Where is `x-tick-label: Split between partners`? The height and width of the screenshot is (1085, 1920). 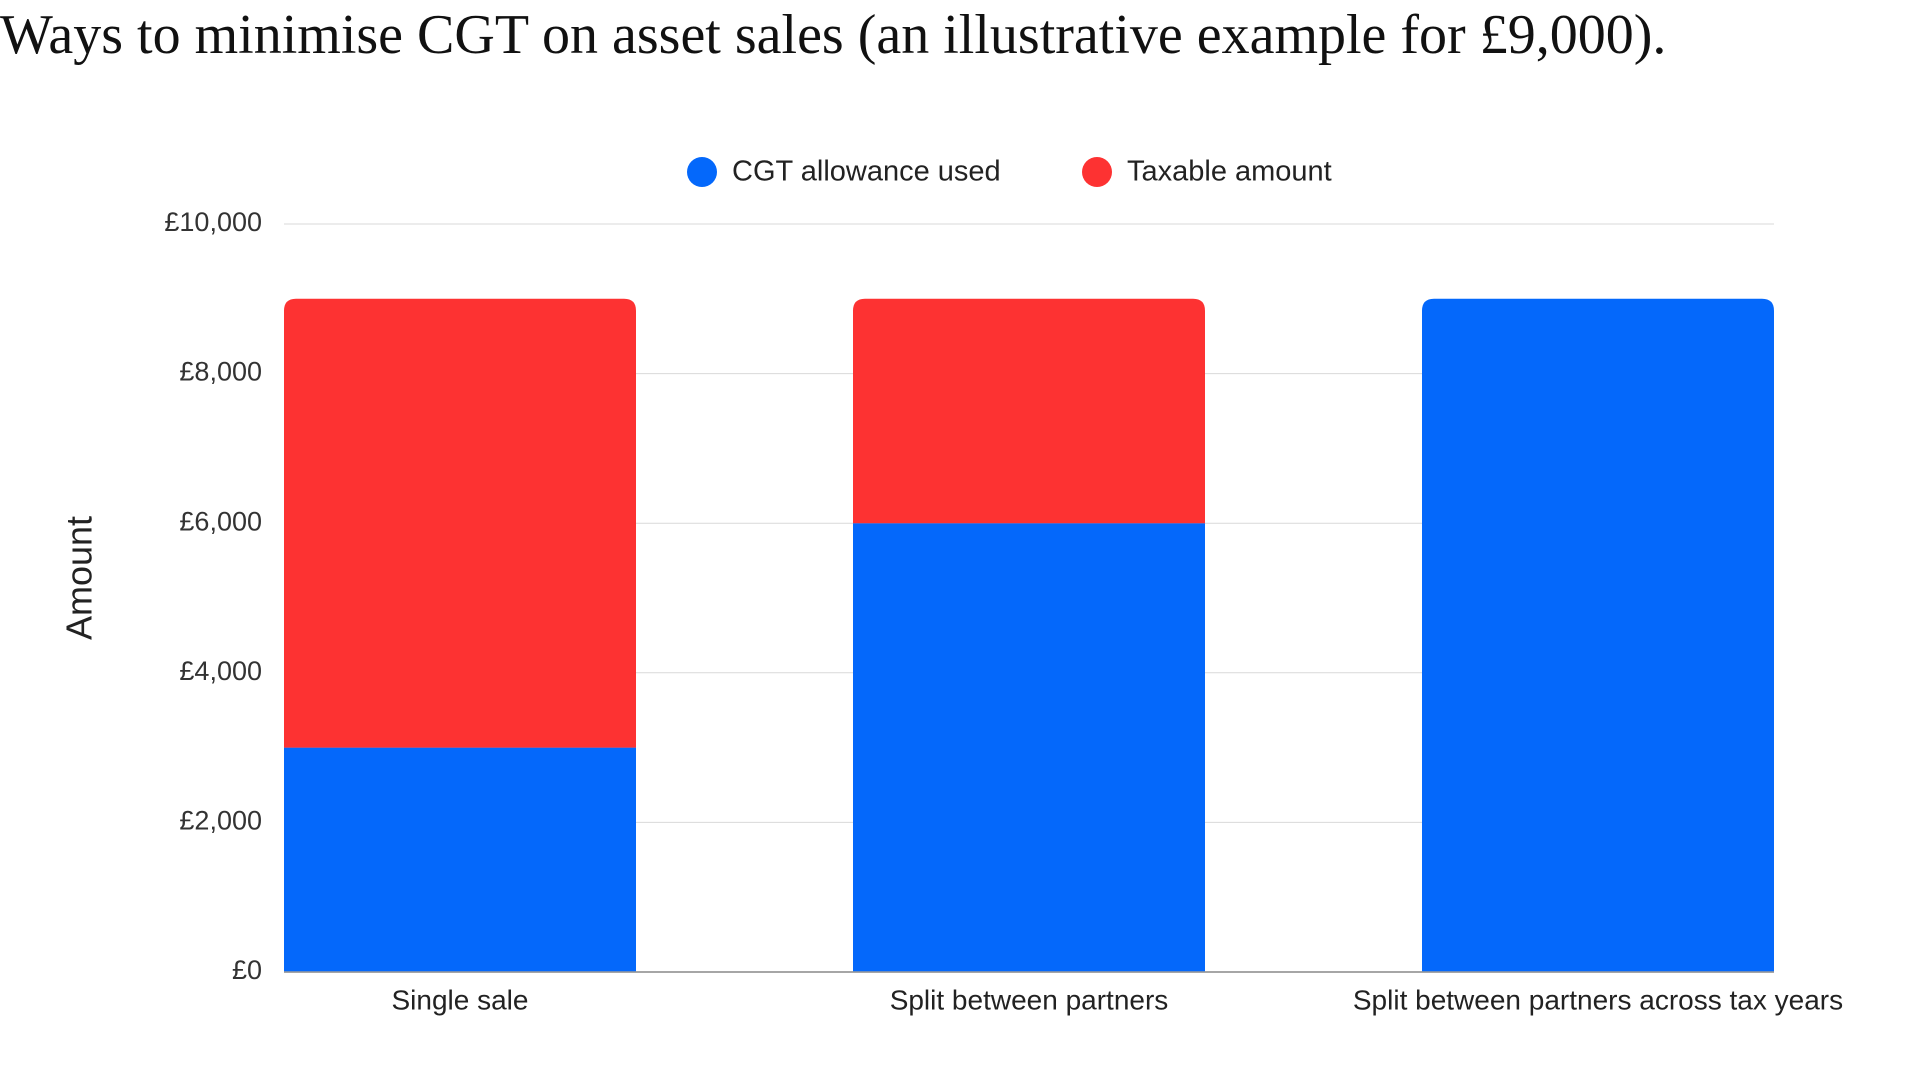 x-tick-label: Split between partners is located at coordinates (1029, 999).